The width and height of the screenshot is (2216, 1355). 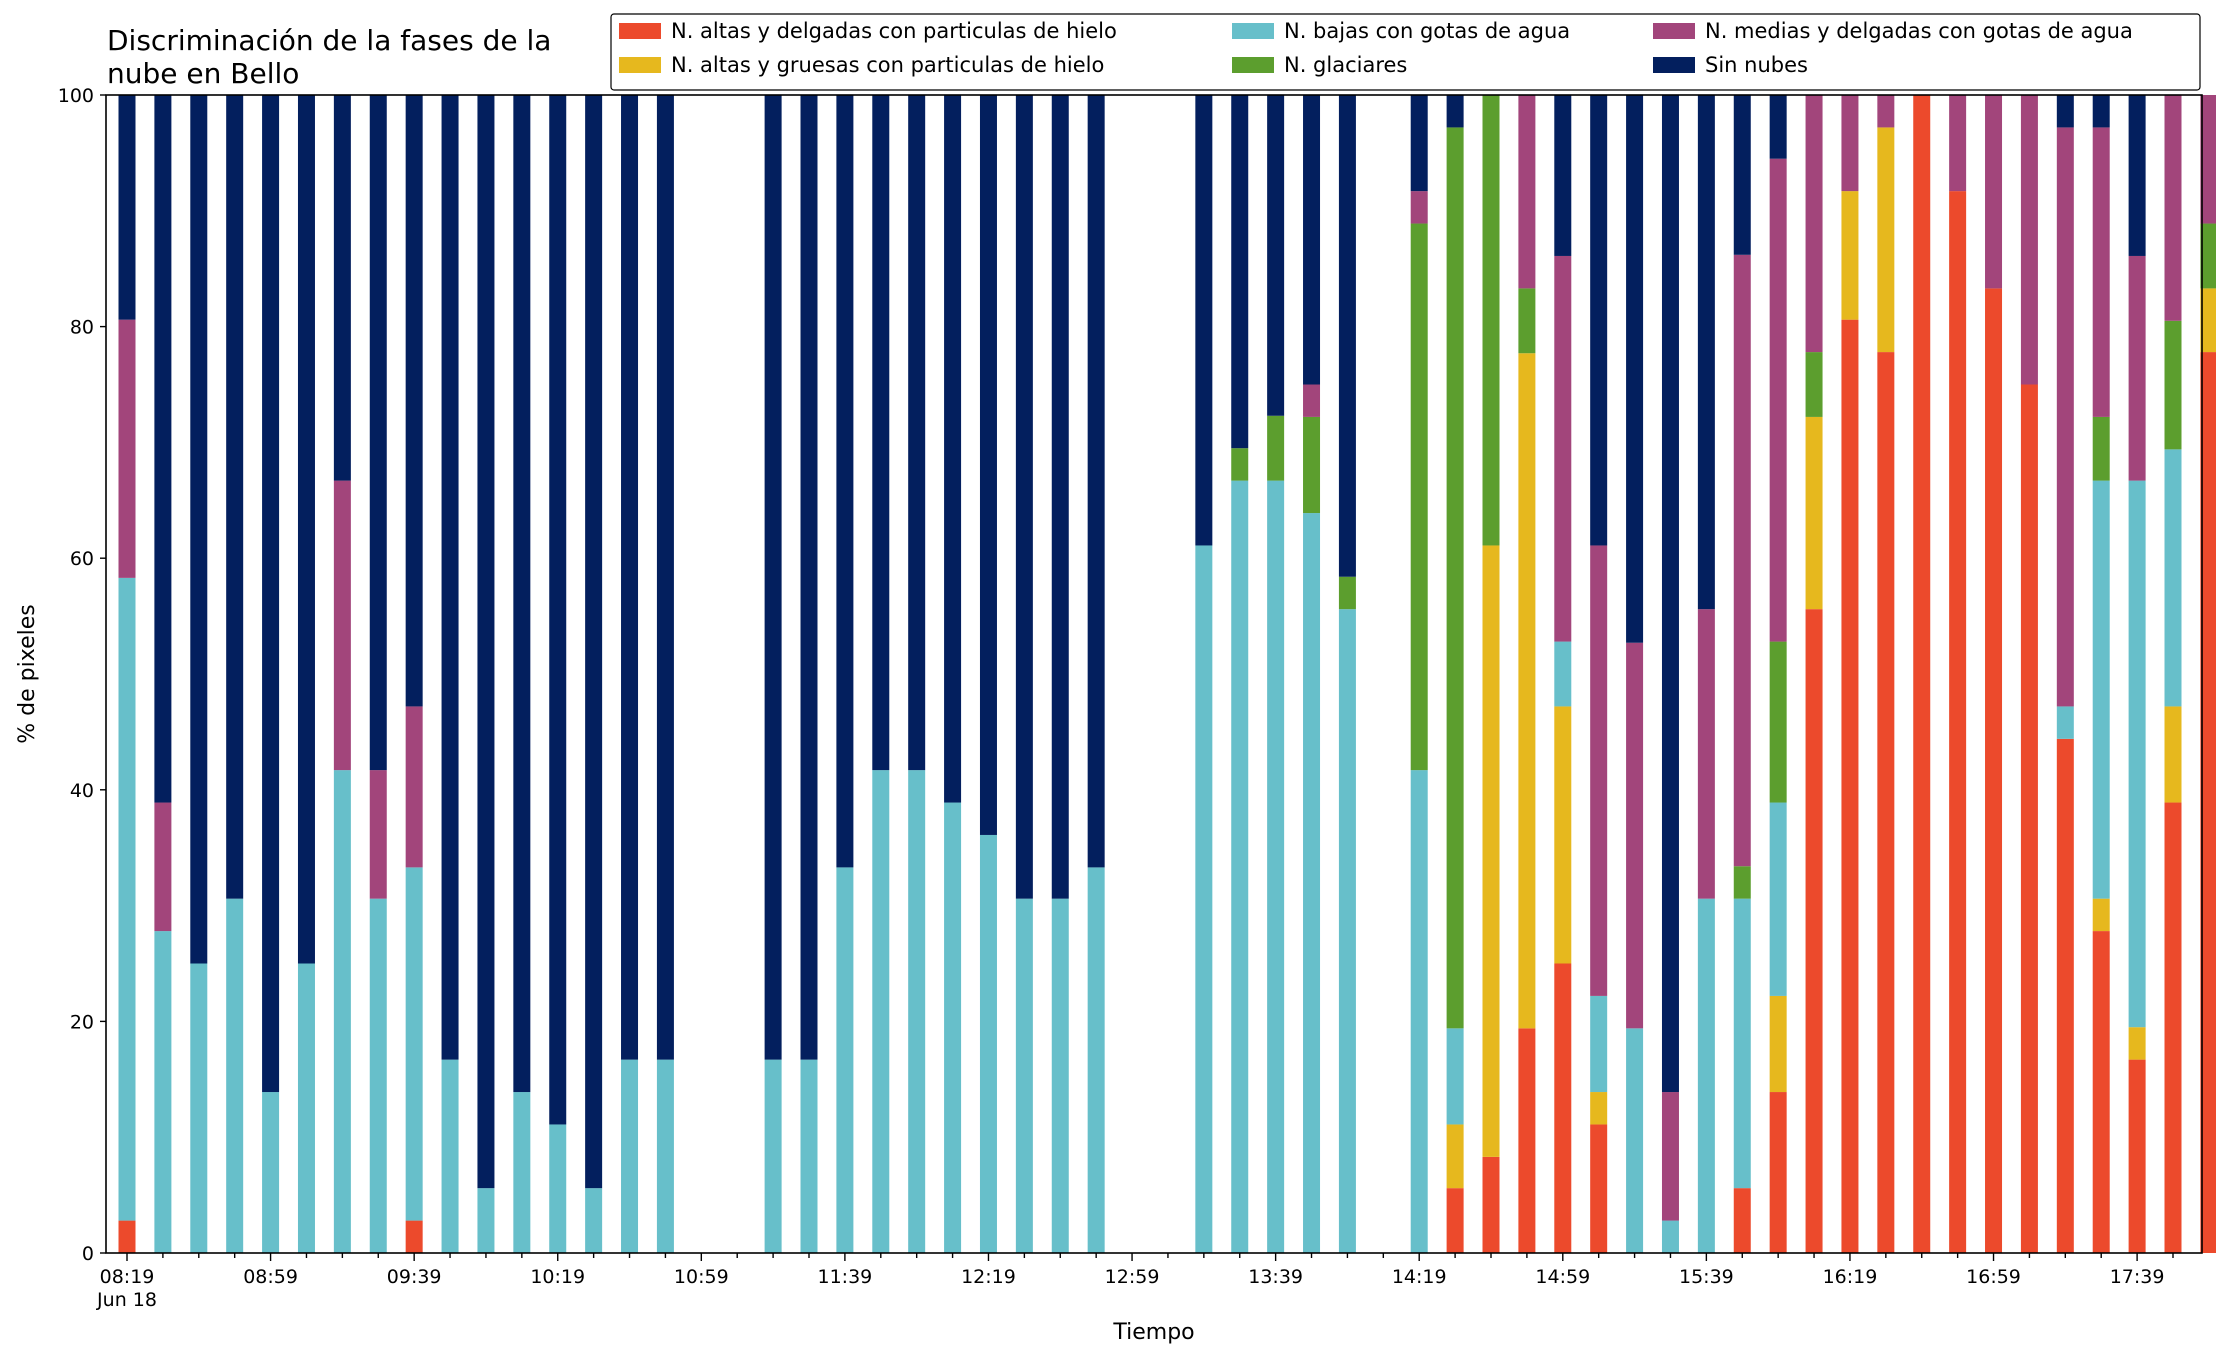 What do you see at coordinates (2101, 448) in the screenshot?
I see `bar-segment-1729-s3` at bounding box center [2101, 448].